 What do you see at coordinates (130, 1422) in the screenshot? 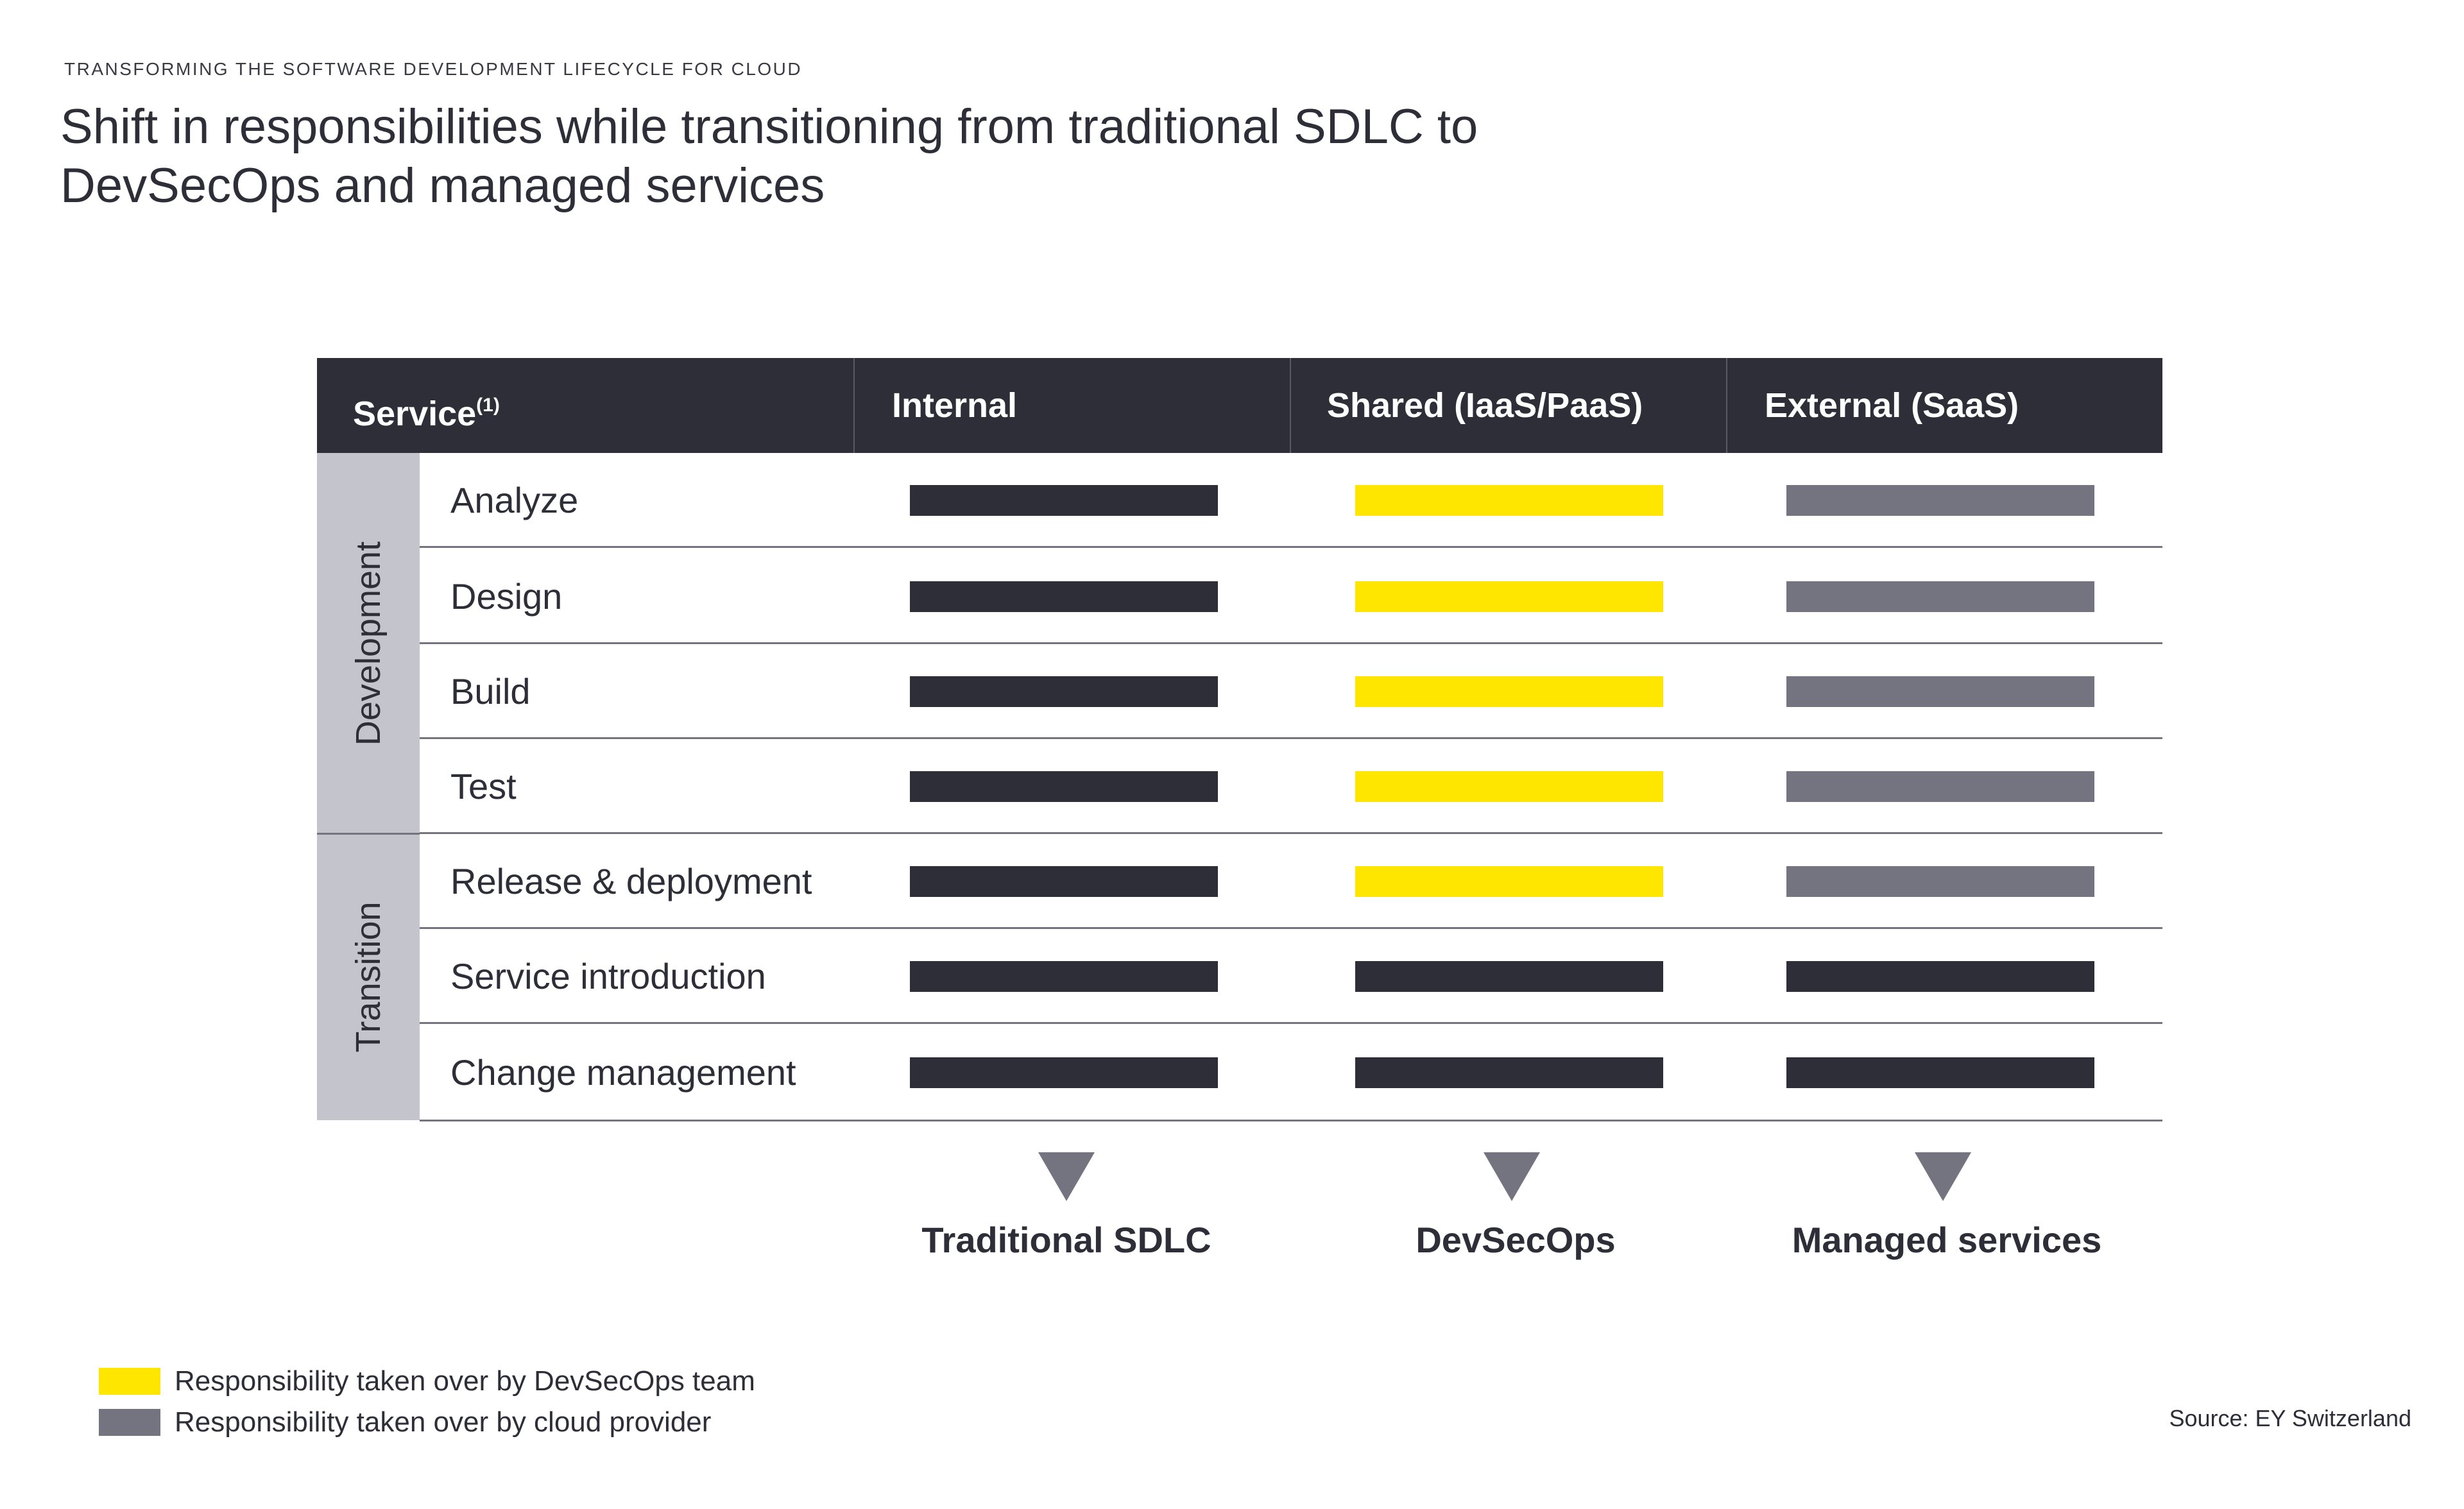
I see `legend-swatch-cloud-provider` at bounding box center [130, 1422].